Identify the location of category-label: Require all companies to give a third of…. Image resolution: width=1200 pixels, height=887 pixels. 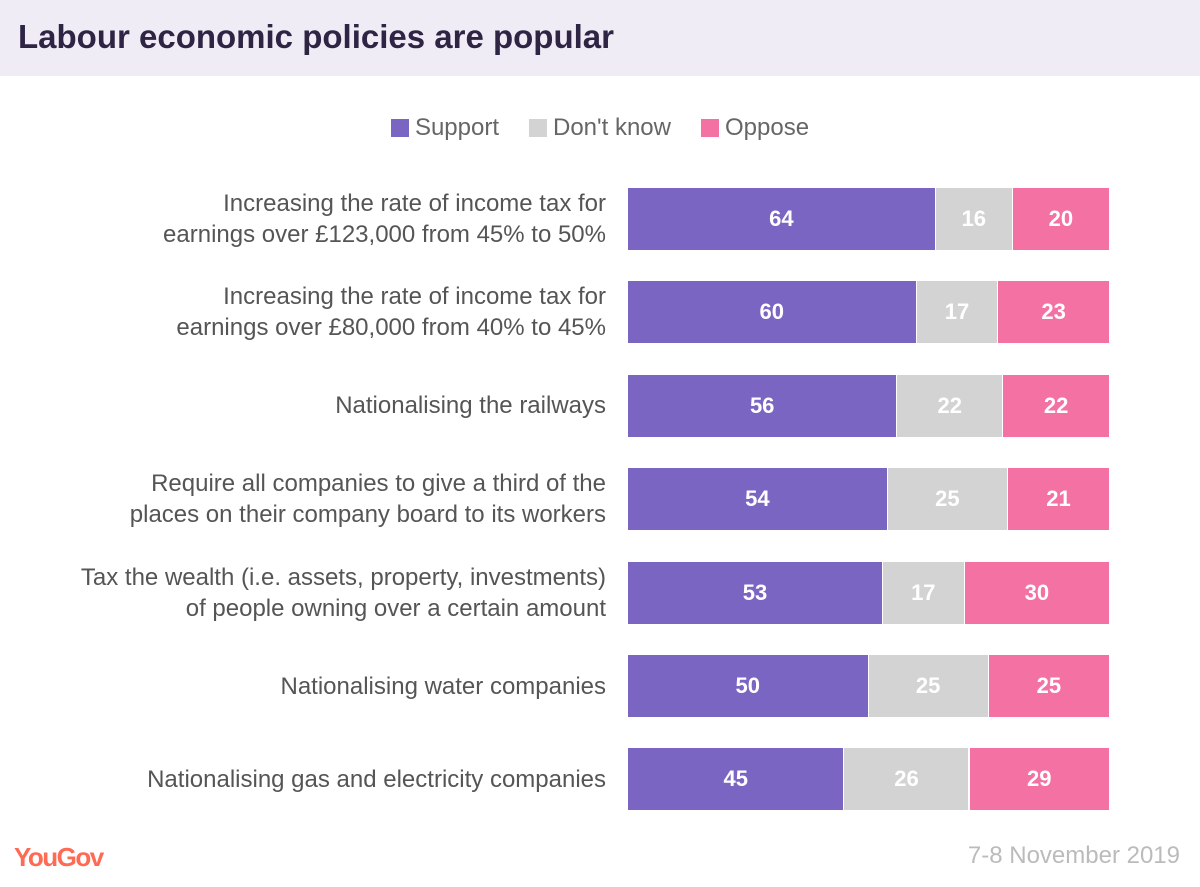
(306, 499).